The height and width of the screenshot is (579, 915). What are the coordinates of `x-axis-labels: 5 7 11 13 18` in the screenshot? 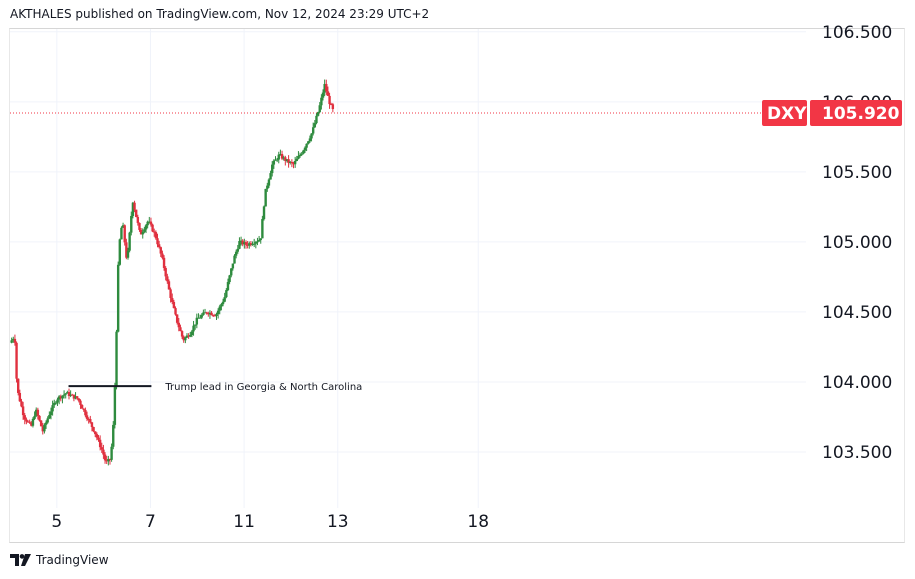 It's located at (270, 522).